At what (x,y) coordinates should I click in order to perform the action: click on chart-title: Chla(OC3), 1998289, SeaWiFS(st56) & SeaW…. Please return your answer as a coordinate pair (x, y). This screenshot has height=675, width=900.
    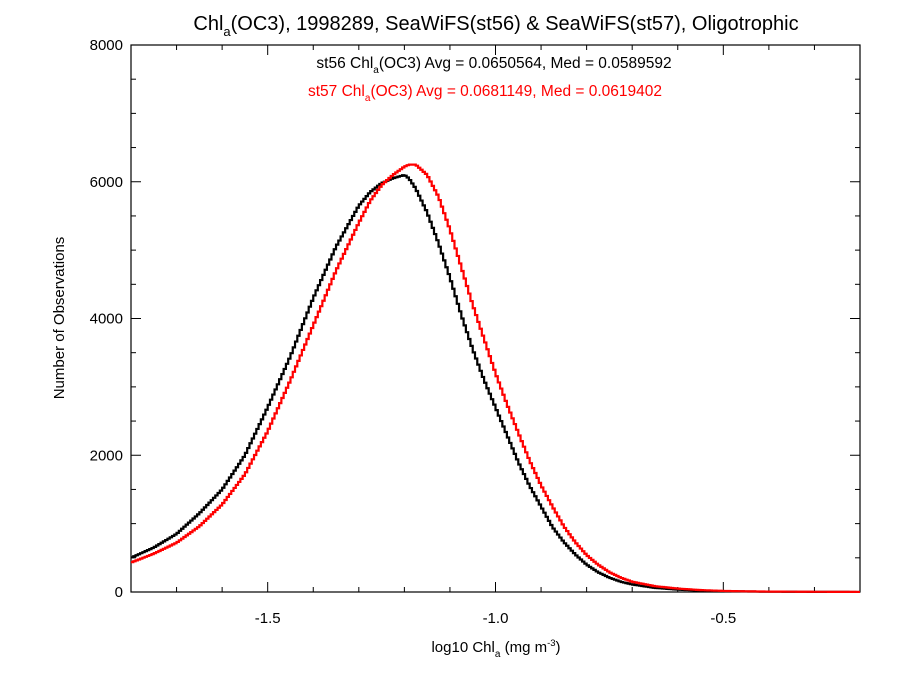
    Looking at the image, I should click on (495, 26).